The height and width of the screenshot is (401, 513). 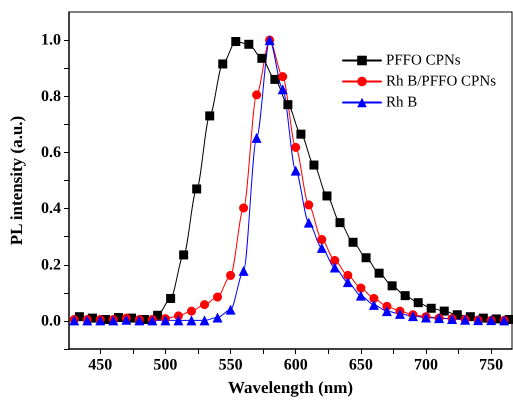 I want to click on legend-label: PFFO CPNs, so click(x=423, y=60).